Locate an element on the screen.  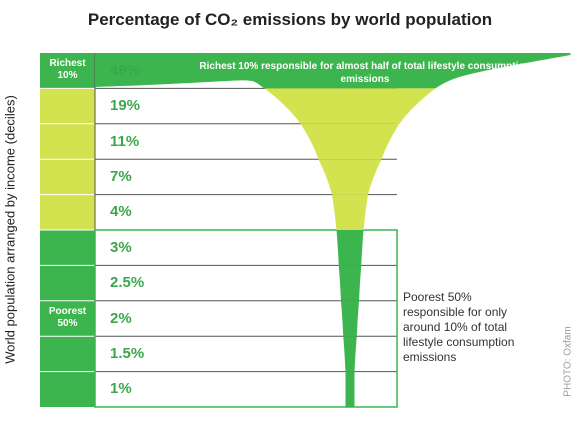
value-label: 3% is located at coordinates (121, 247).